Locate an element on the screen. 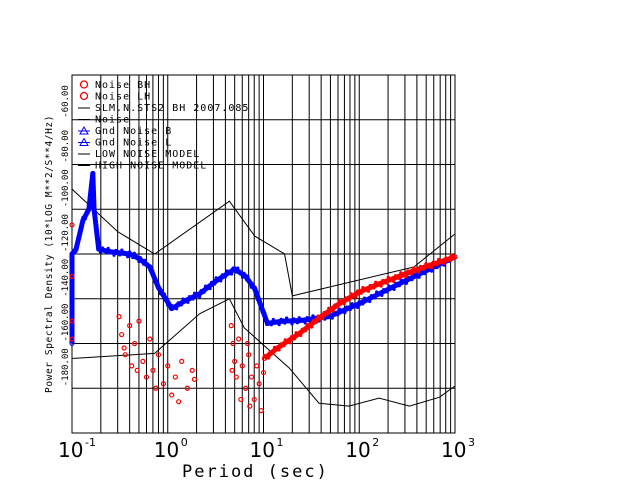  legend-label: Noise BH is located at coordinates (123, 85).